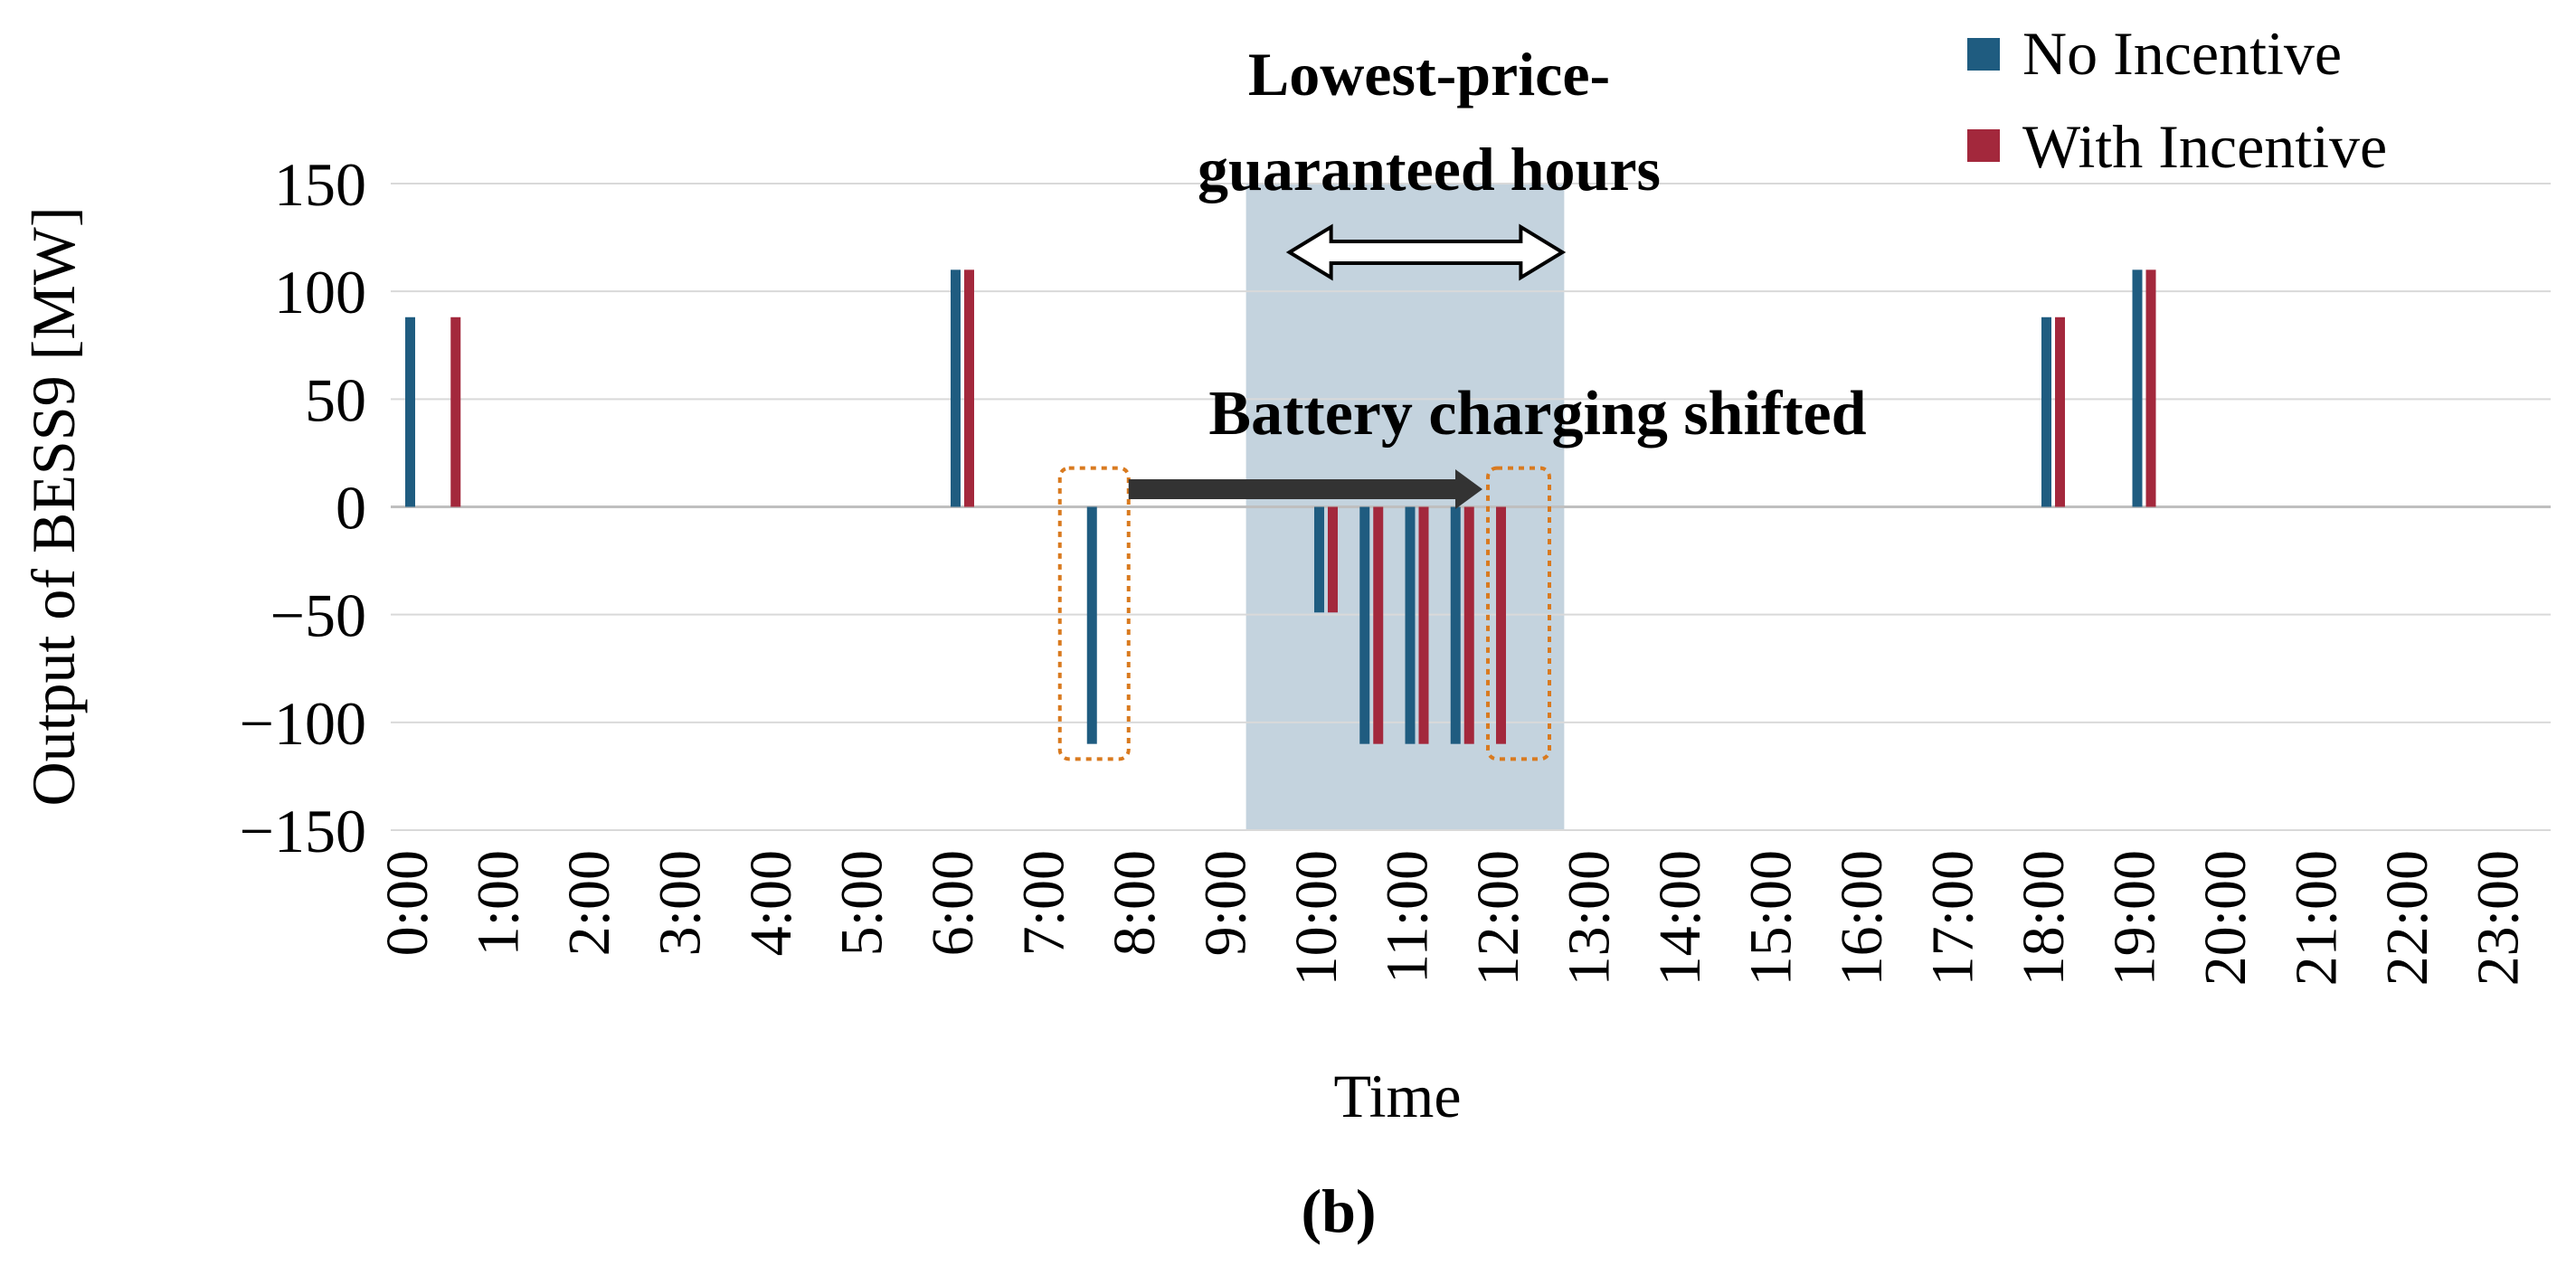  I want to click on y-tick-label: 50, so click(336, 399).